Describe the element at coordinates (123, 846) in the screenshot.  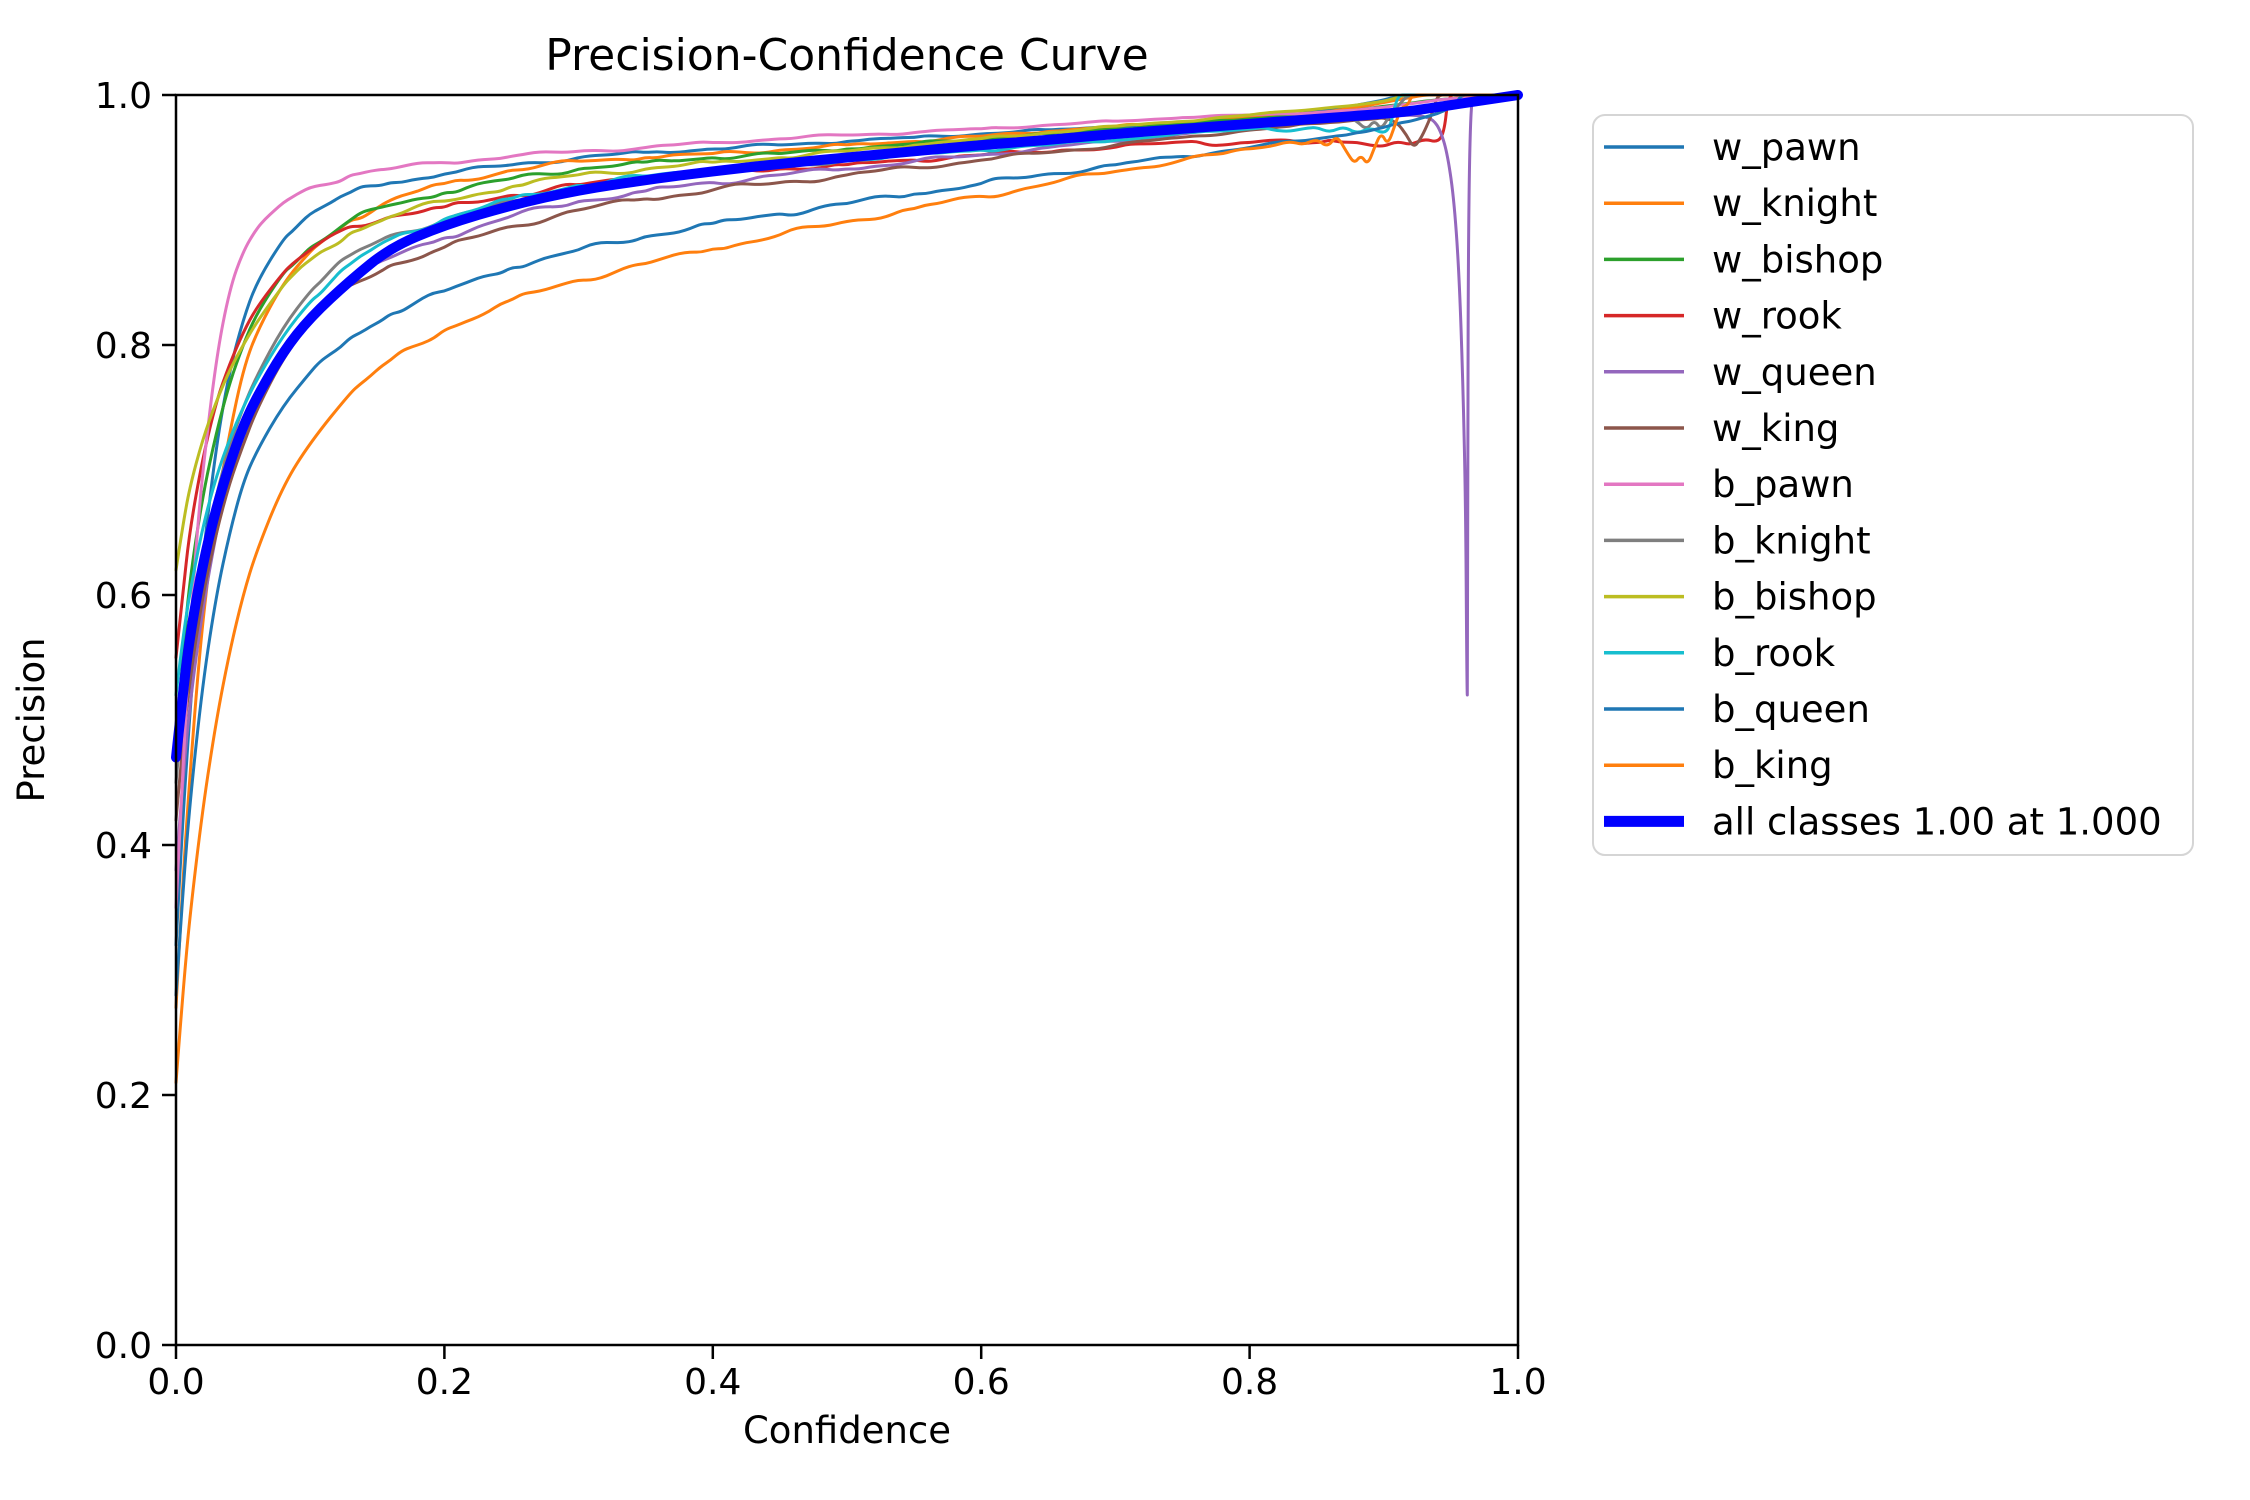
I see `y-tick-label: 0.4` at that location.